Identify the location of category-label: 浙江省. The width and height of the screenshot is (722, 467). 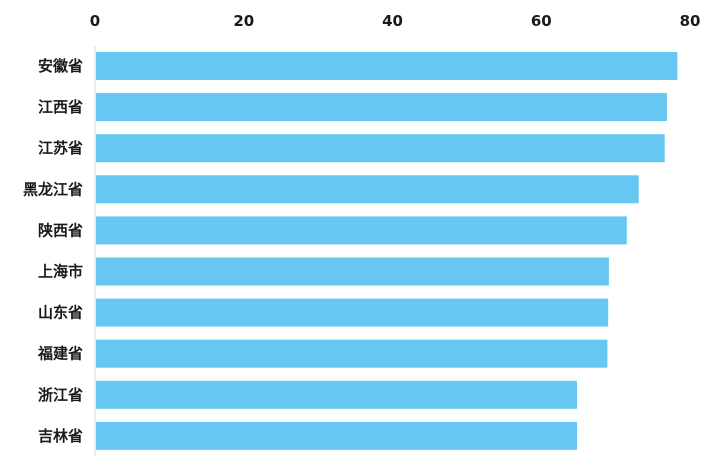
(60, 395).